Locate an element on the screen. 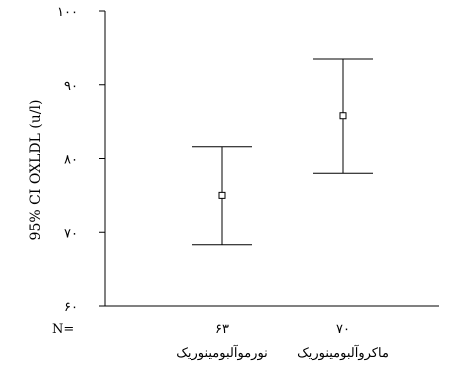 This screenshot has height=365, width=449. category-label: ماکروآلبومینوریک is located at coordinates (343, 352).